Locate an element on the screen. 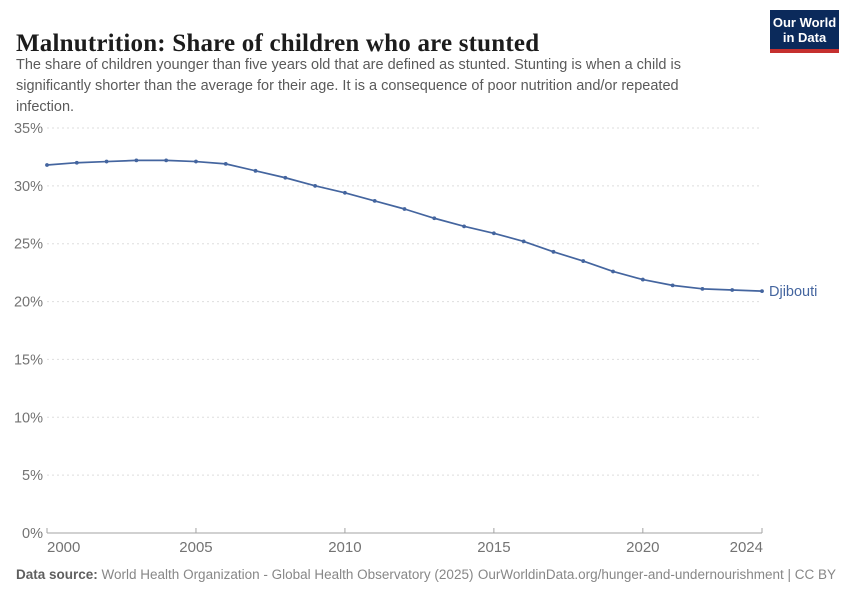 The width and height of the screenshot is (850, 600). x-tick-label: 2005 is located at coordinates (195, 547).